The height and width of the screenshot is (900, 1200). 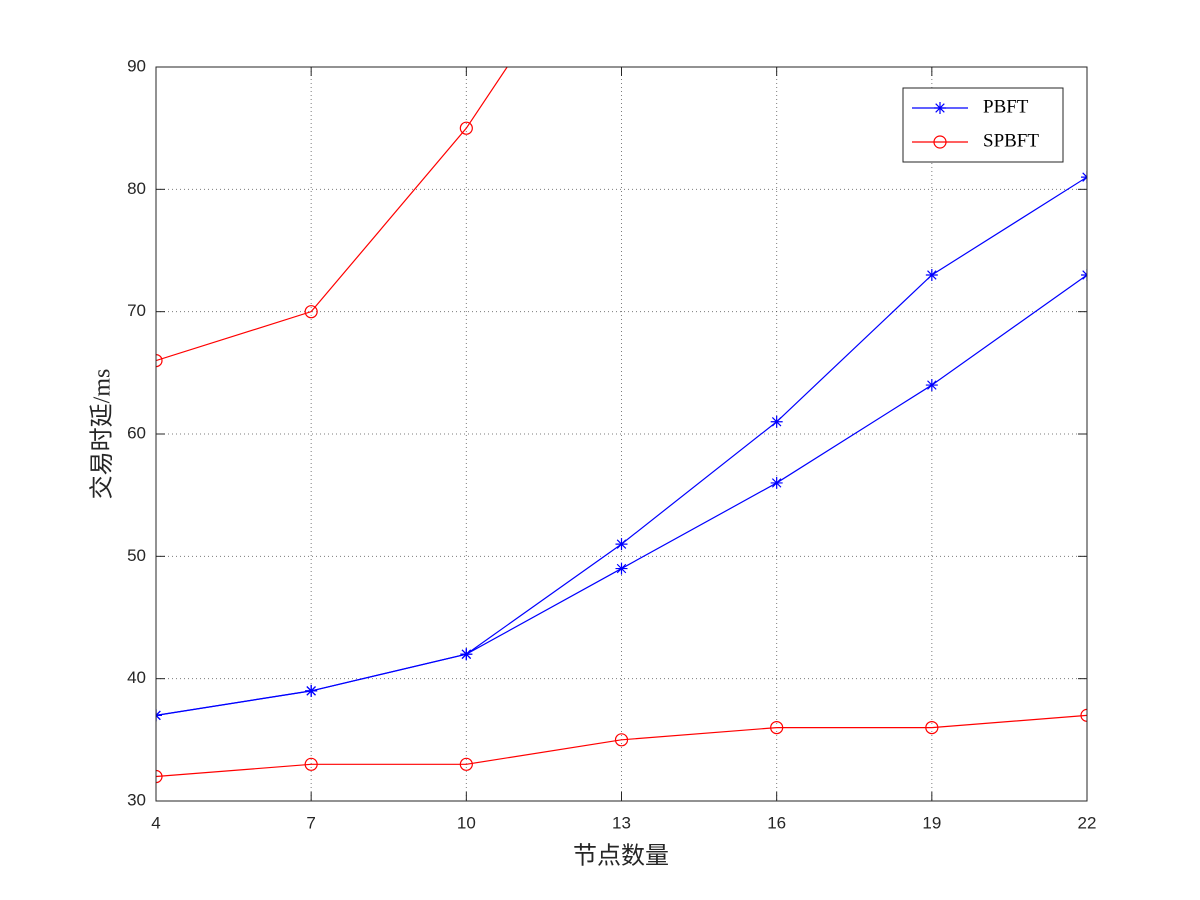 I want to click on y-tick-label: 70, so click(x=136, y=310).